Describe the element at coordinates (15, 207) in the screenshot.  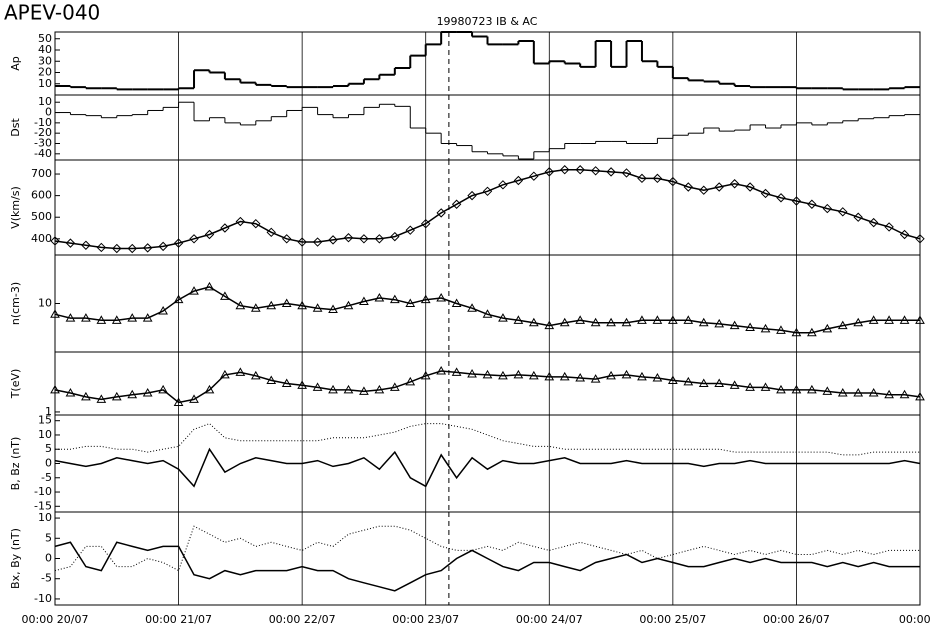
I see `y-axis-label: V(km/s)` at that location.